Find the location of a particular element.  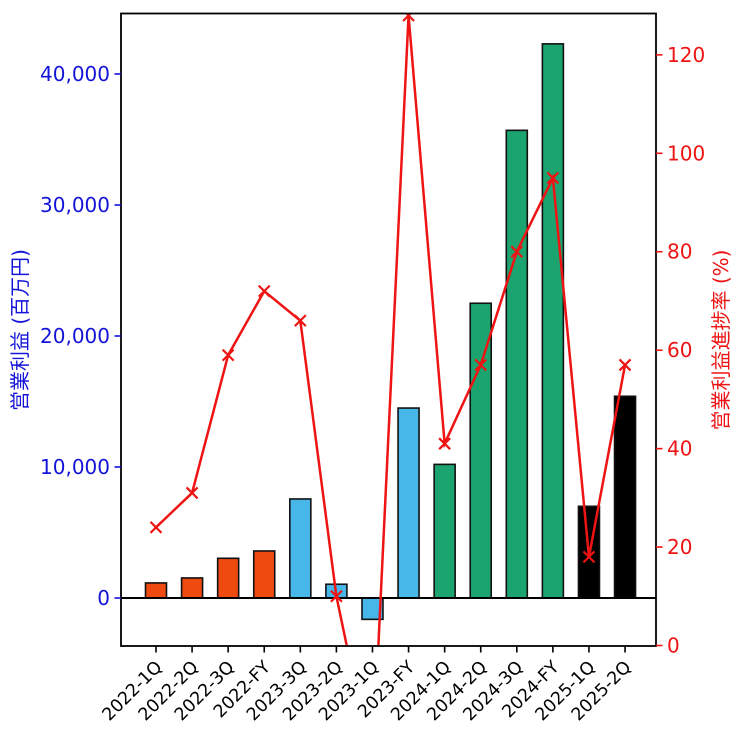

marker-2022-FY is located at coordinates (264, 291).